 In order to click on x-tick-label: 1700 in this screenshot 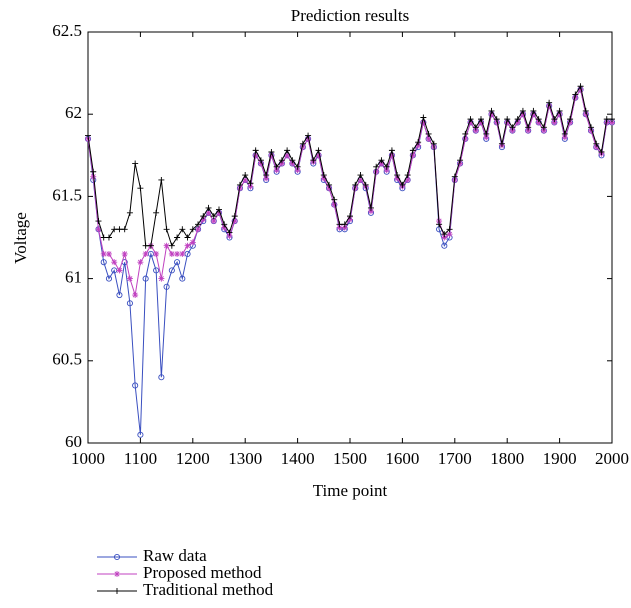, I will do `click(455, 458)`.